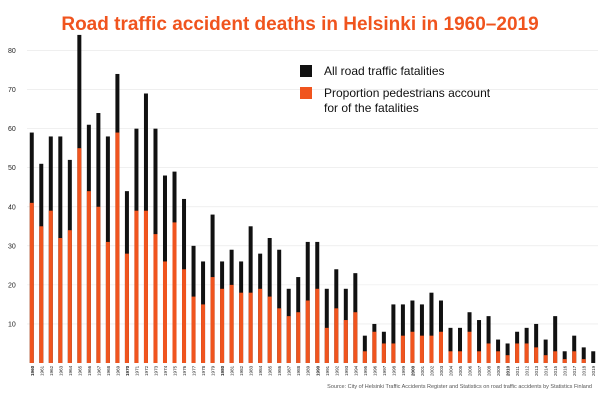  Describe the element at coordinates (250, 327) in the screenshot. I see `bar-pedestrians-1983` at that location.